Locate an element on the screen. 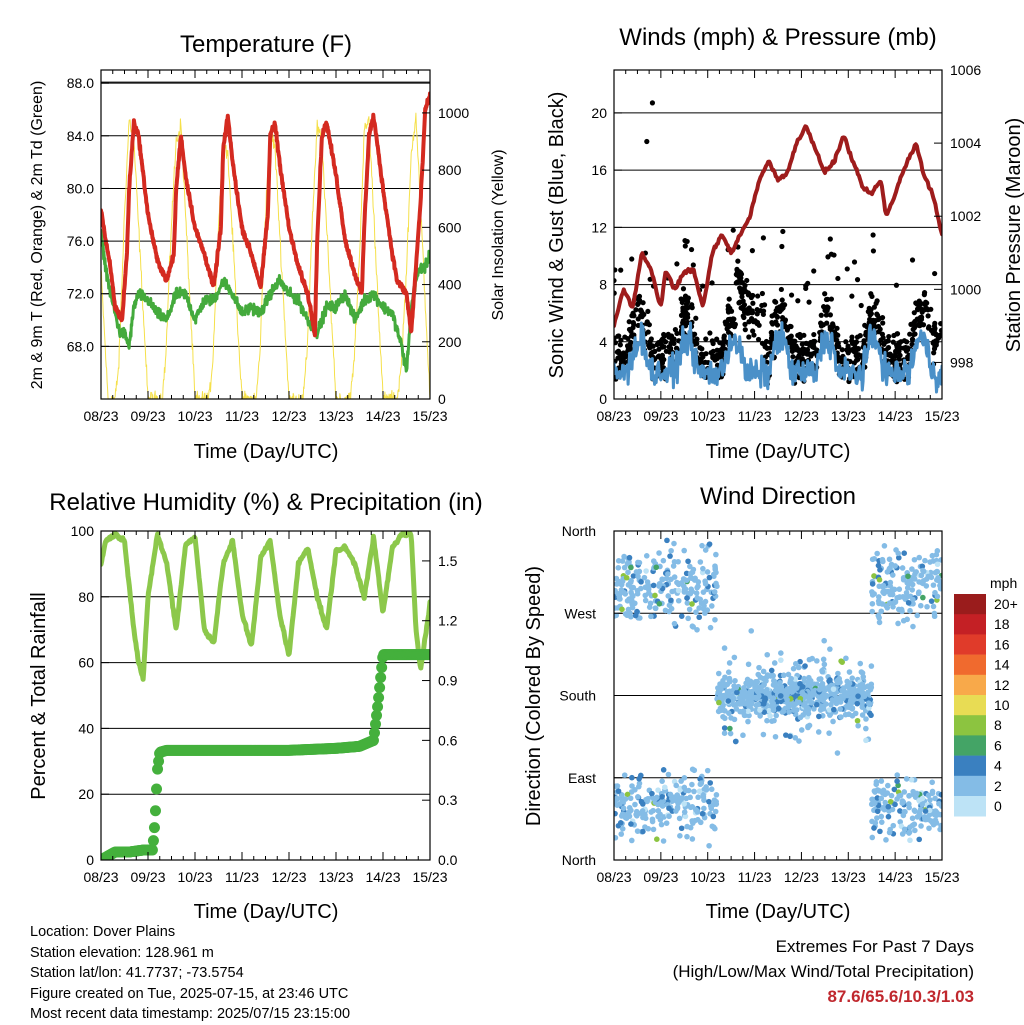 The width and height of the screenshot is (1024, 1025). y-tick-label: 4 is located at coordinates (603, 342).